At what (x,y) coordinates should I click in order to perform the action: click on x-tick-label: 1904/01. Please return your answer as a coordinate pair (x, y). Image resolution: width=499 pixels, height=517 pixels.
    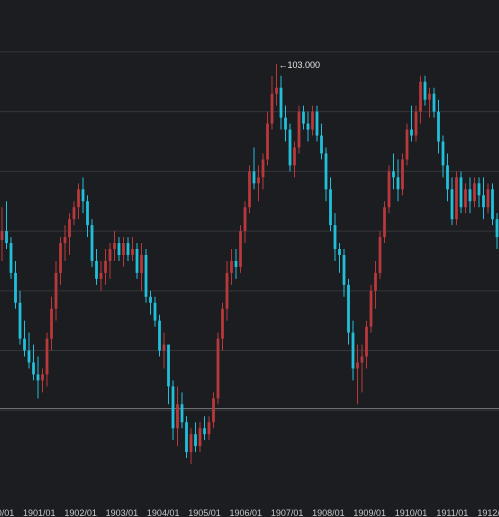
    Looking at the image, I should click on (163, 512).